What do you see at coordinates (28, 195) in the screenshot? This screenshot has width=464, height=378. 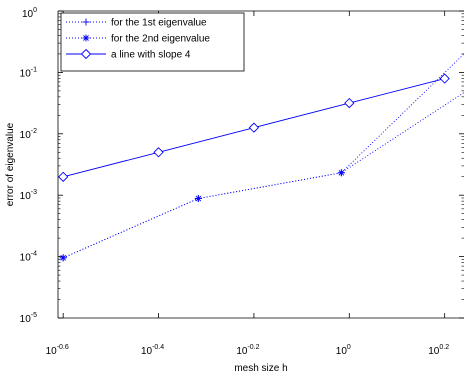 I see `y-tick-label: 10⁻³` at bounding box center [28, 195].